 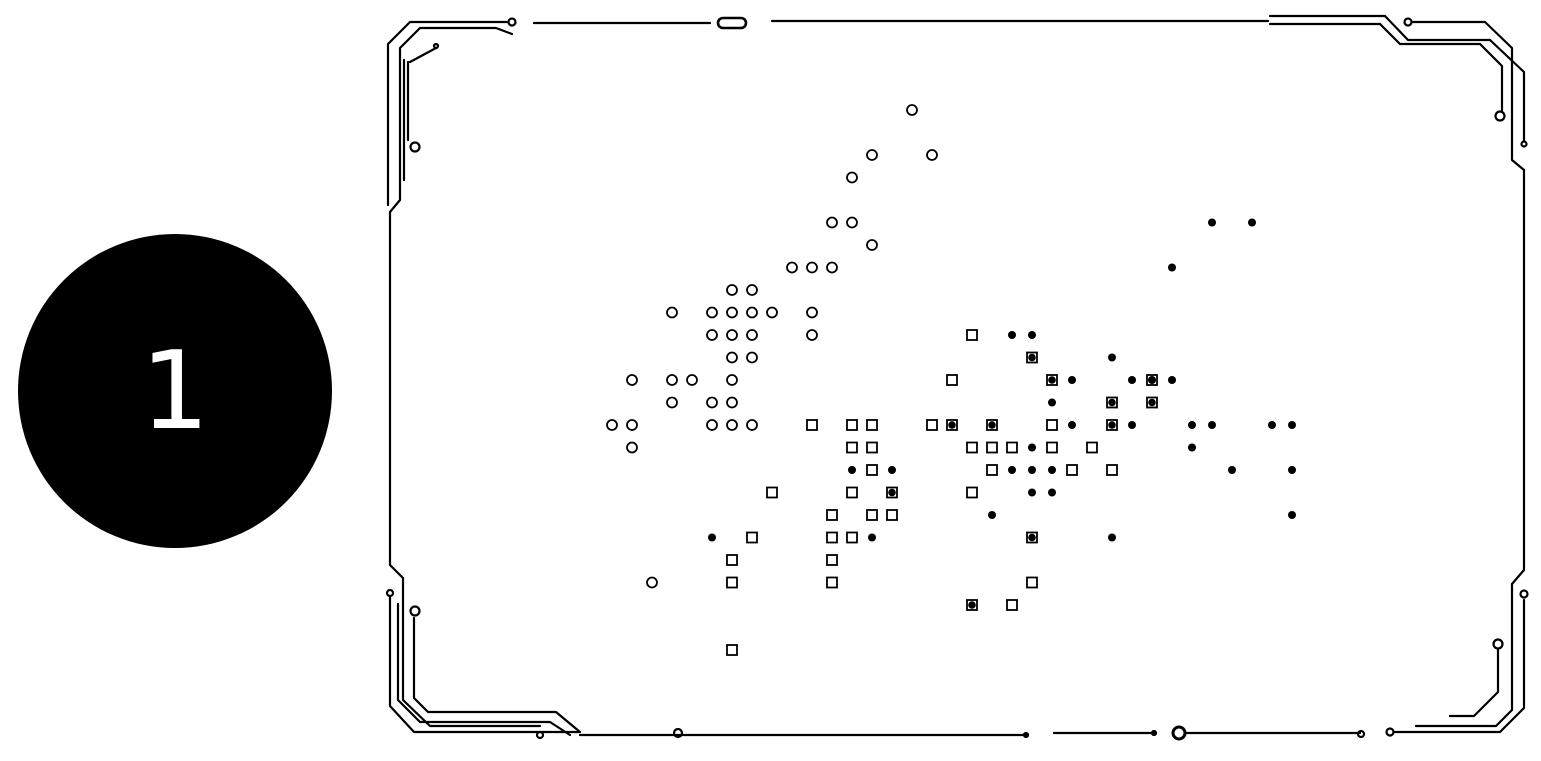 I want to click on frame-corner-bottom-left, so click(x=471, y=652).